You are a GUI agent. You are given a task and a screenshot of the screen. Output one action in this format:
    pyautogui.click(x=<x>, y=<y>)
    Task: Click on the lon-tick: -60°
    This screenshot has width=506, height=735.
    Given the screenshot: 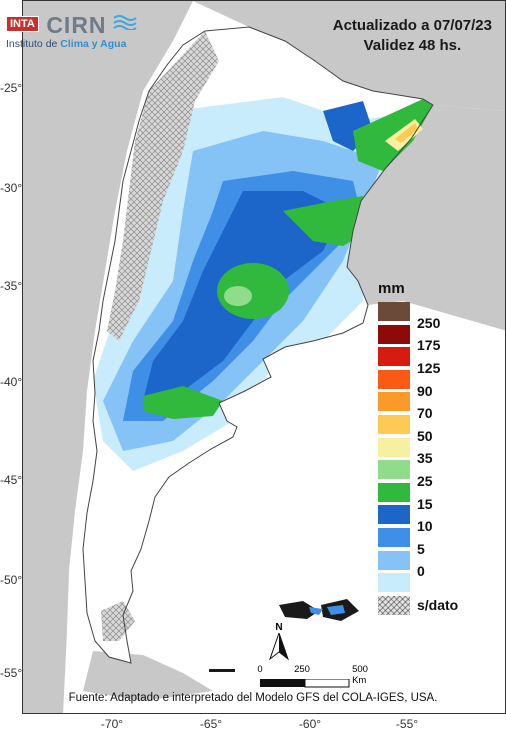 What is the action you would take?
    pyautogui.click(x=310, y=724)
    